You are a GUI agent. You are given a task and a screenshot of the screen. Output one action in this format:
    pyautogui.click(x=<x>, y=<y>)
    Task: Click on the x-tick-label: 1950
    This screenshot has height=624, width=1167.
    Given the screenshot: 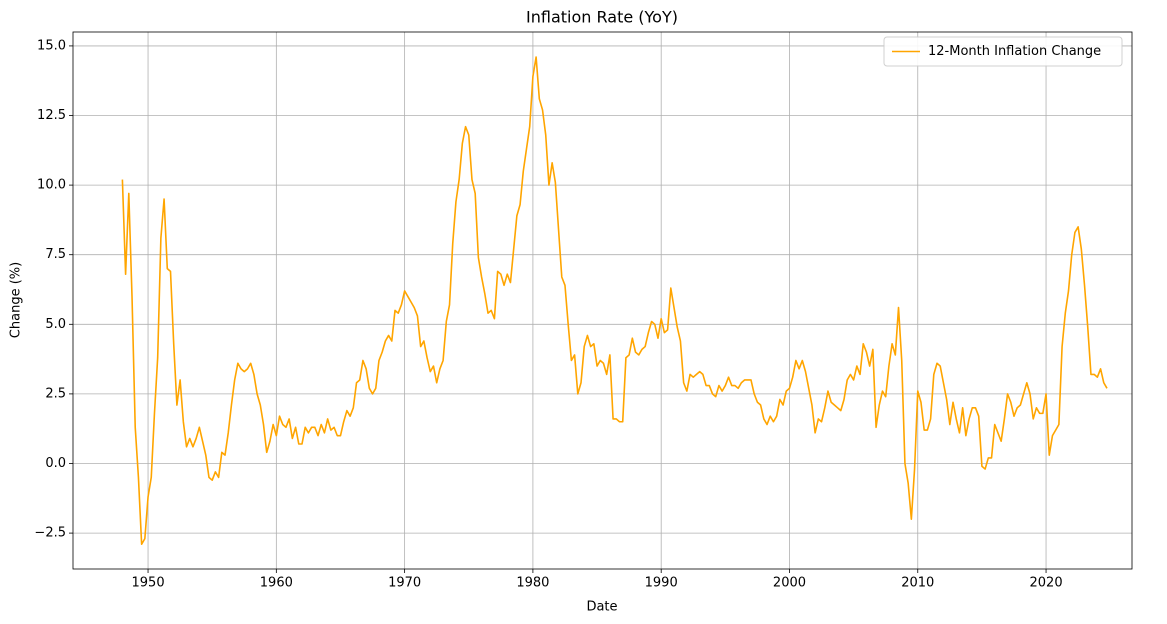 What is the action you would take?
    pyautogui.click(x=148, y=583)
    